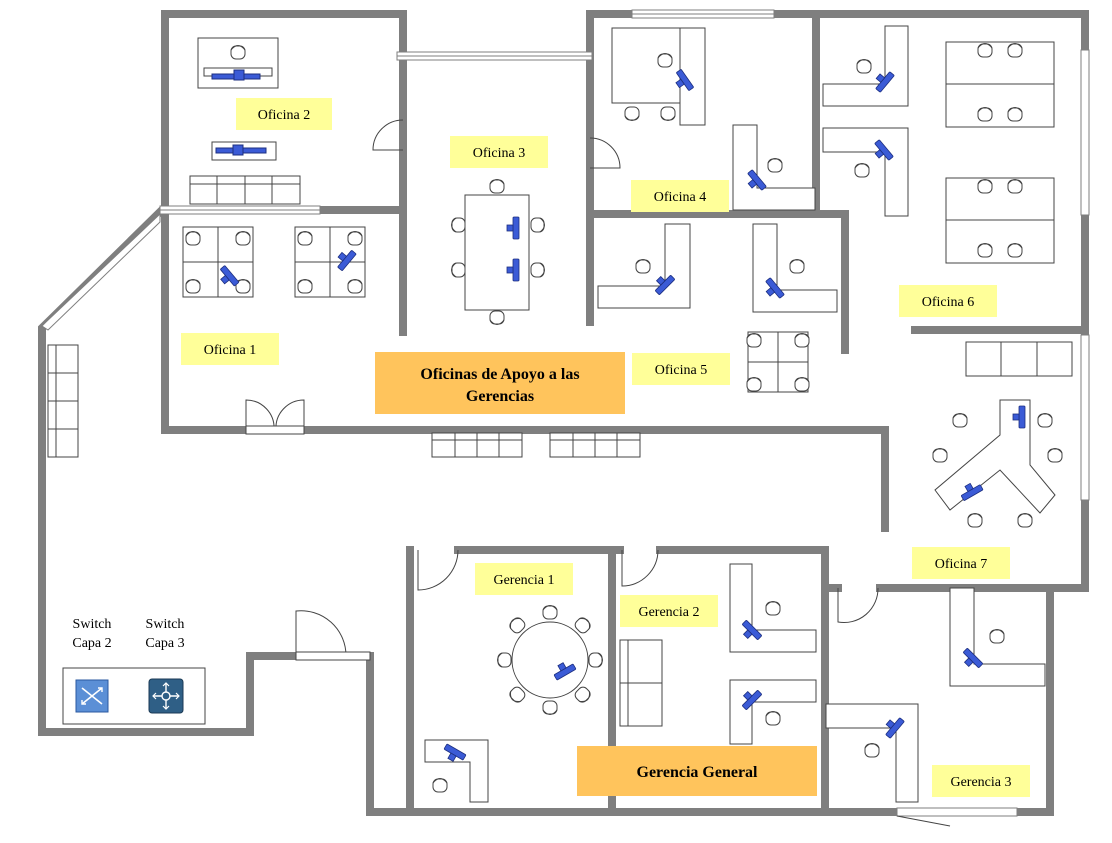  Describe the element at coordinates (134, 671) in the screenshot. I see `network-rack: Switch Capa 2 Switch Capa 3` at that location.